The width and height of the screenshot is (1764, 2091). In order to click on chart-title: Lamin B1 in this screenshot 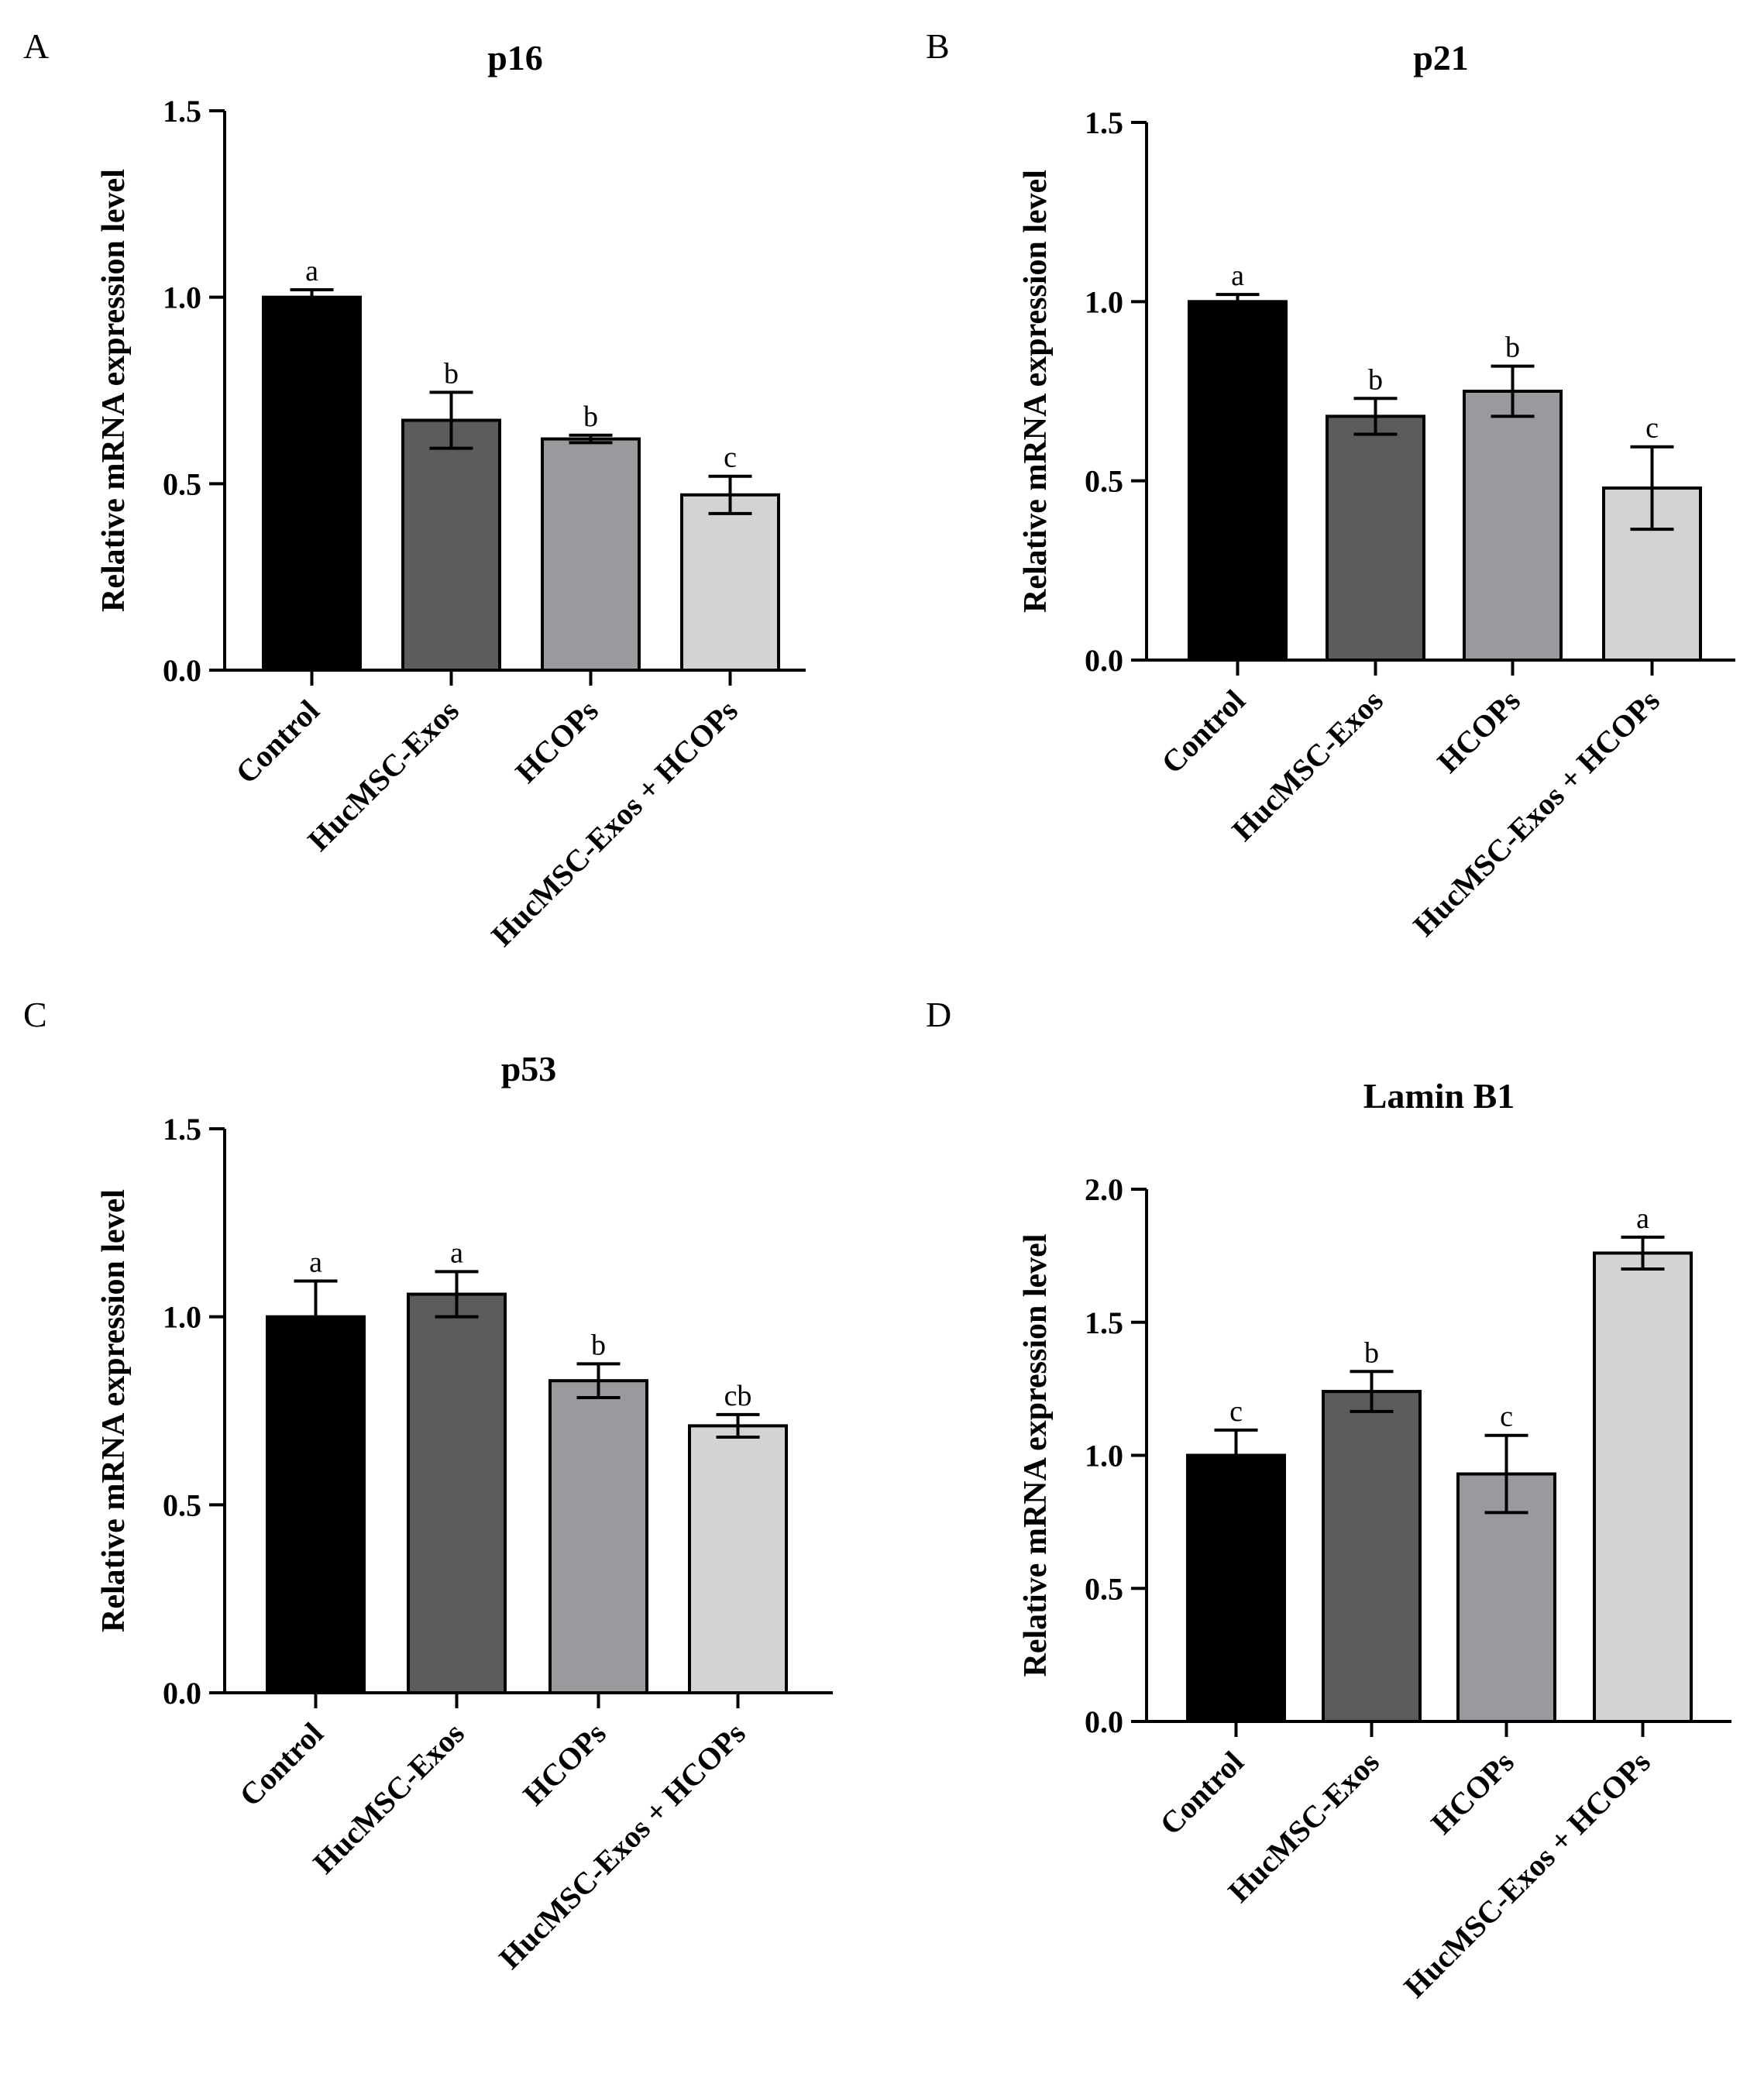, I will do `click(1439, 1096)`.